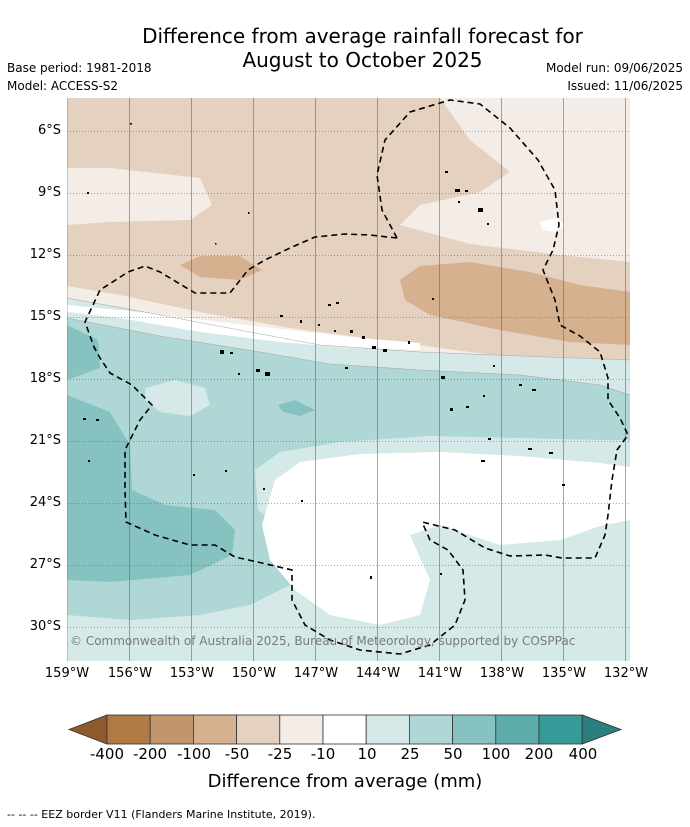  Describe the element at coordinates (130, 673) in the screenshot. I see `lon-label: 156°W` at that location.